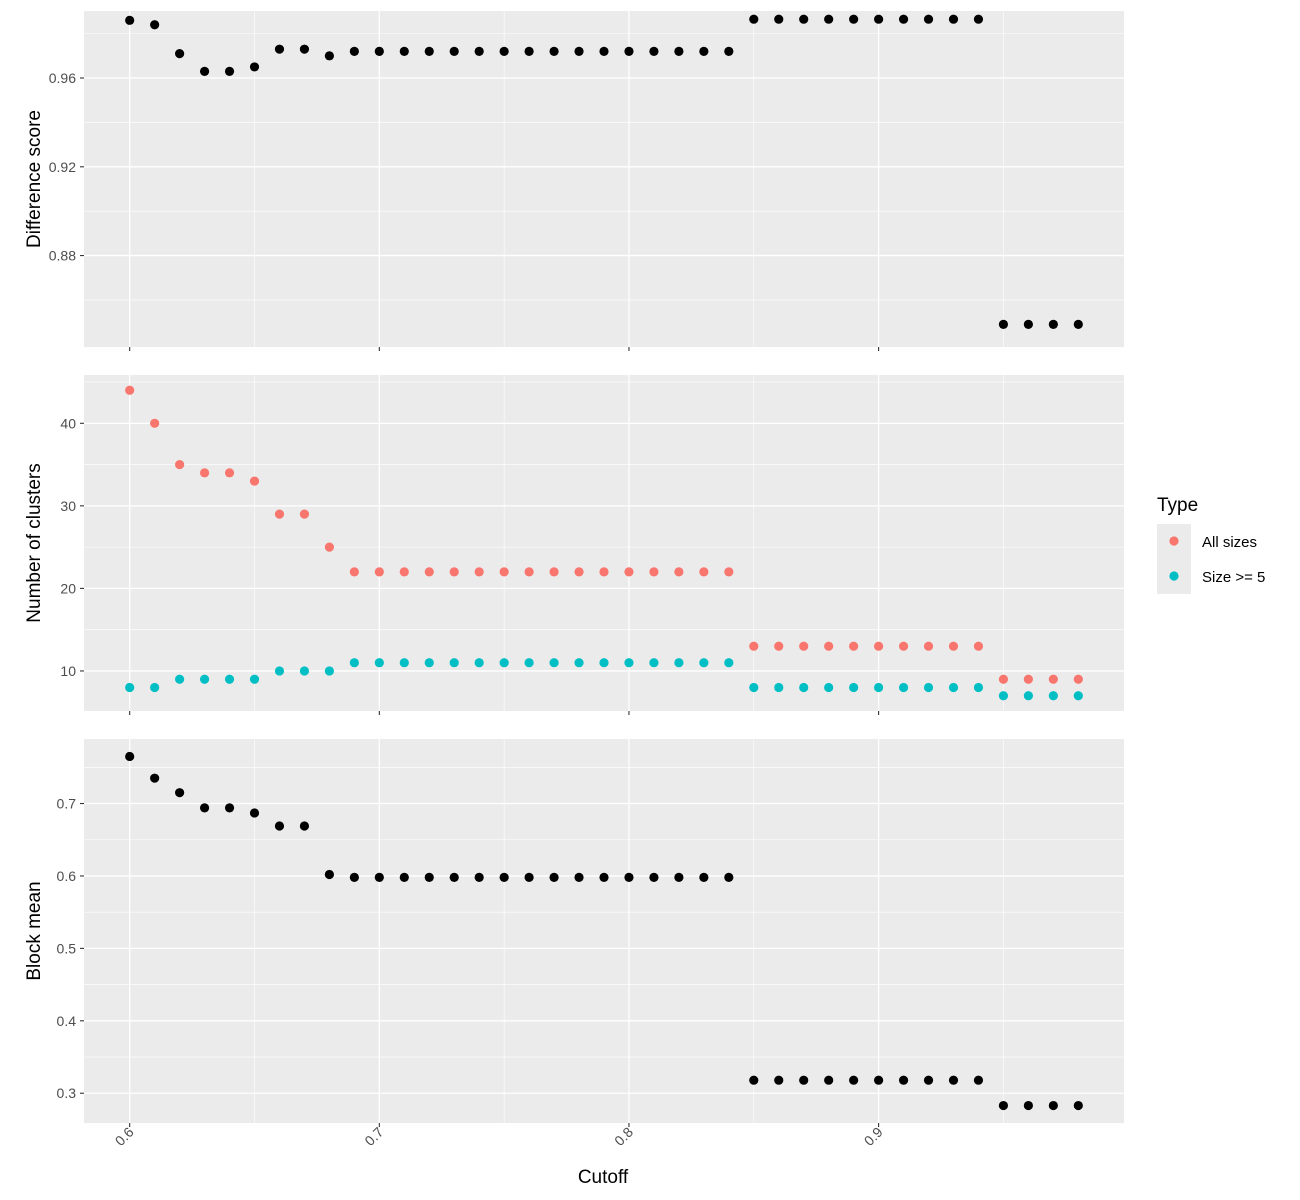 The width and height of the screenshot is (1300, 1200). What do you see at coordinates (1174, 559) in the screenshot?
I see `legend-key-background` at bounding box center [1174, 559].